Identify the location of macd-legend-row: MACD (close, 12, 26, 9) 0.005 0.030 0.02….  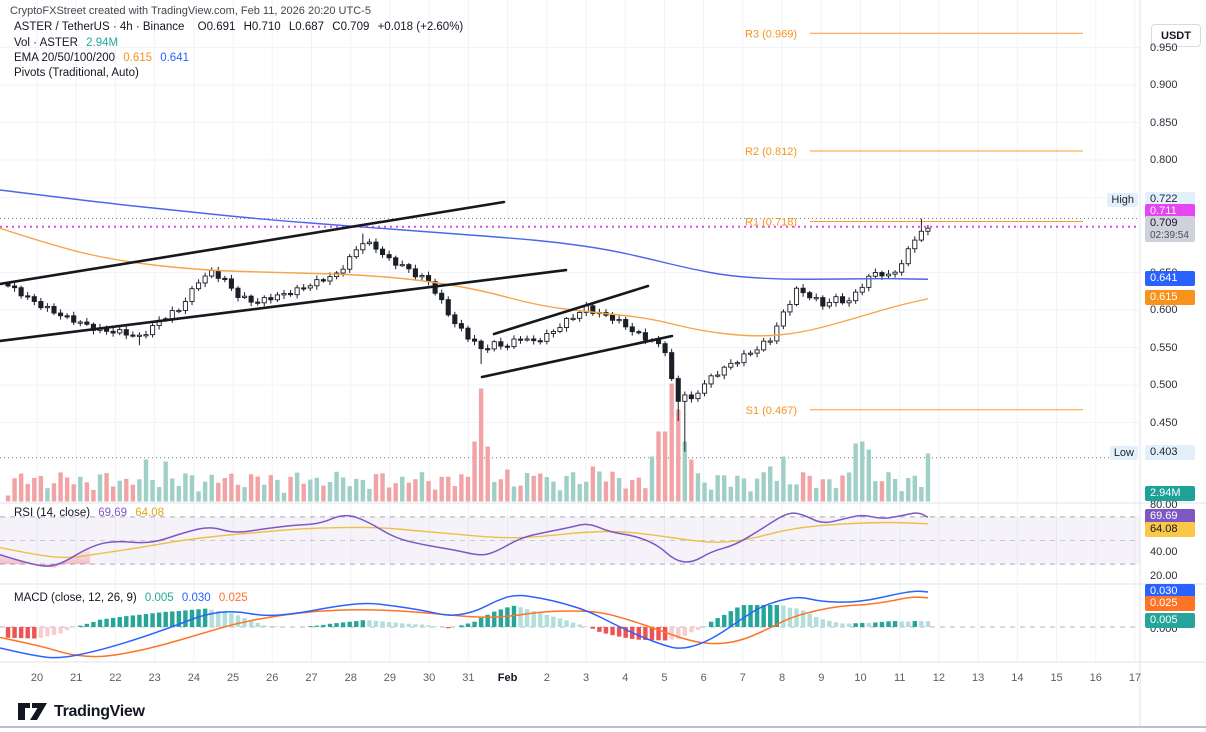
(131, 598).